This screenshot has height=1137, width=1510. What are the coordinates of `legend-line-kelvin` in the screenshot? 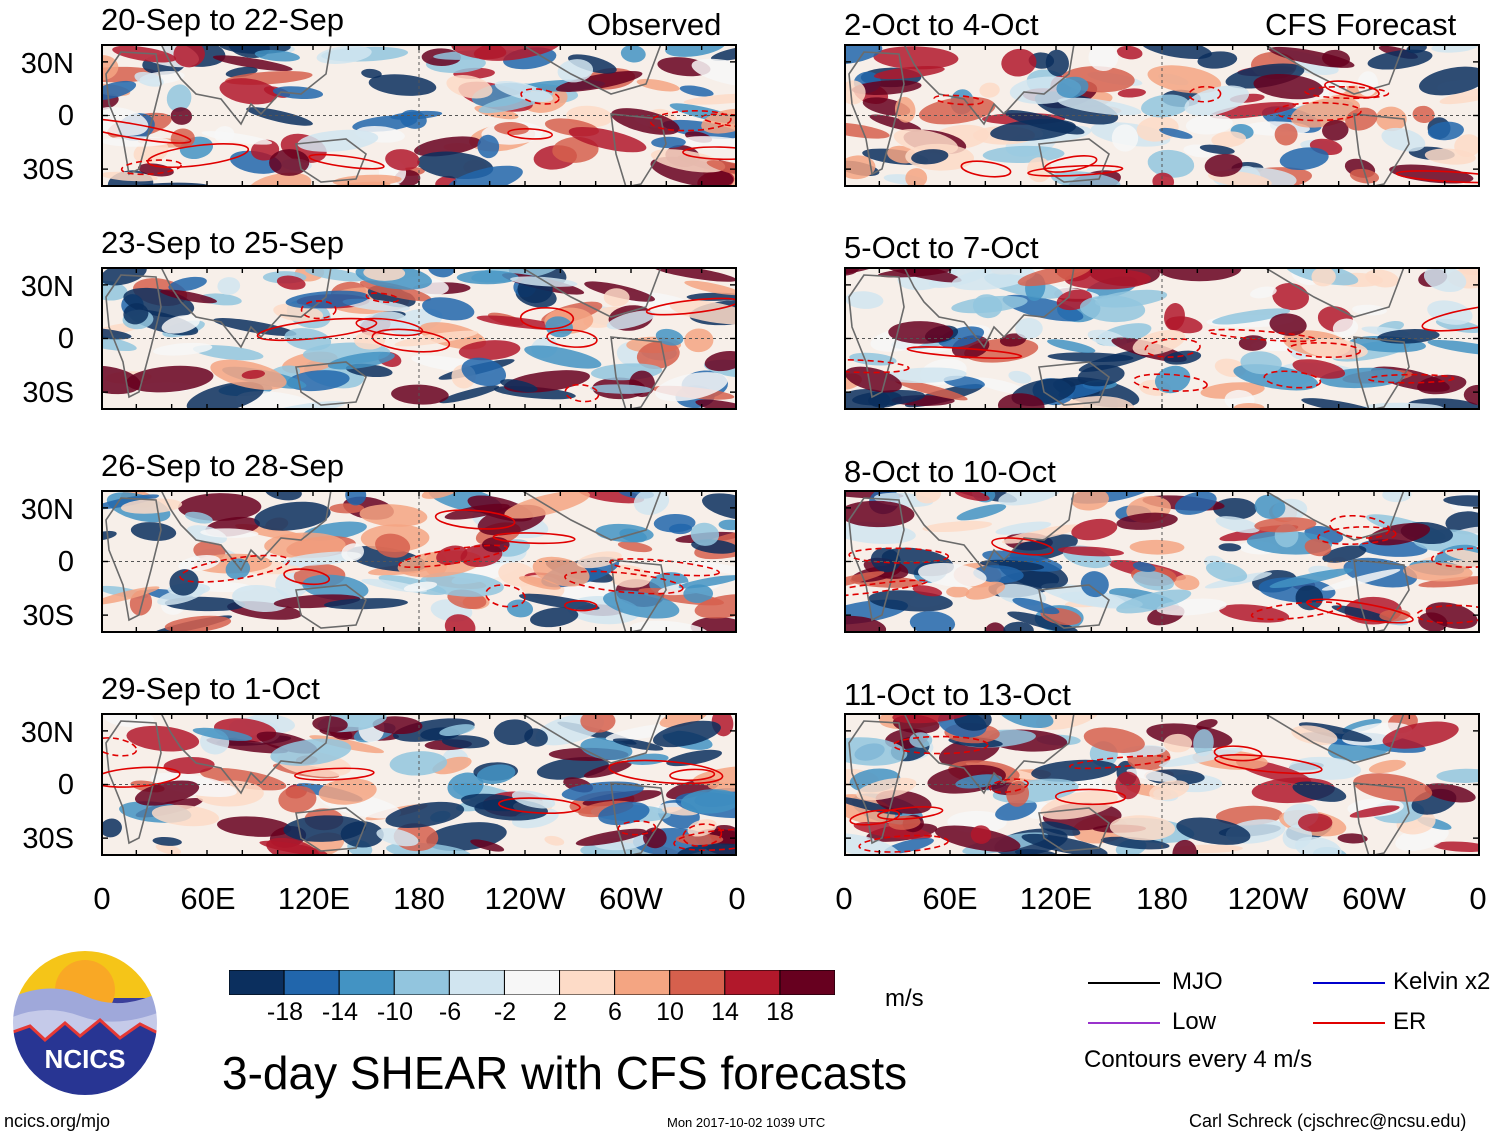 It's located at (1349, 983).